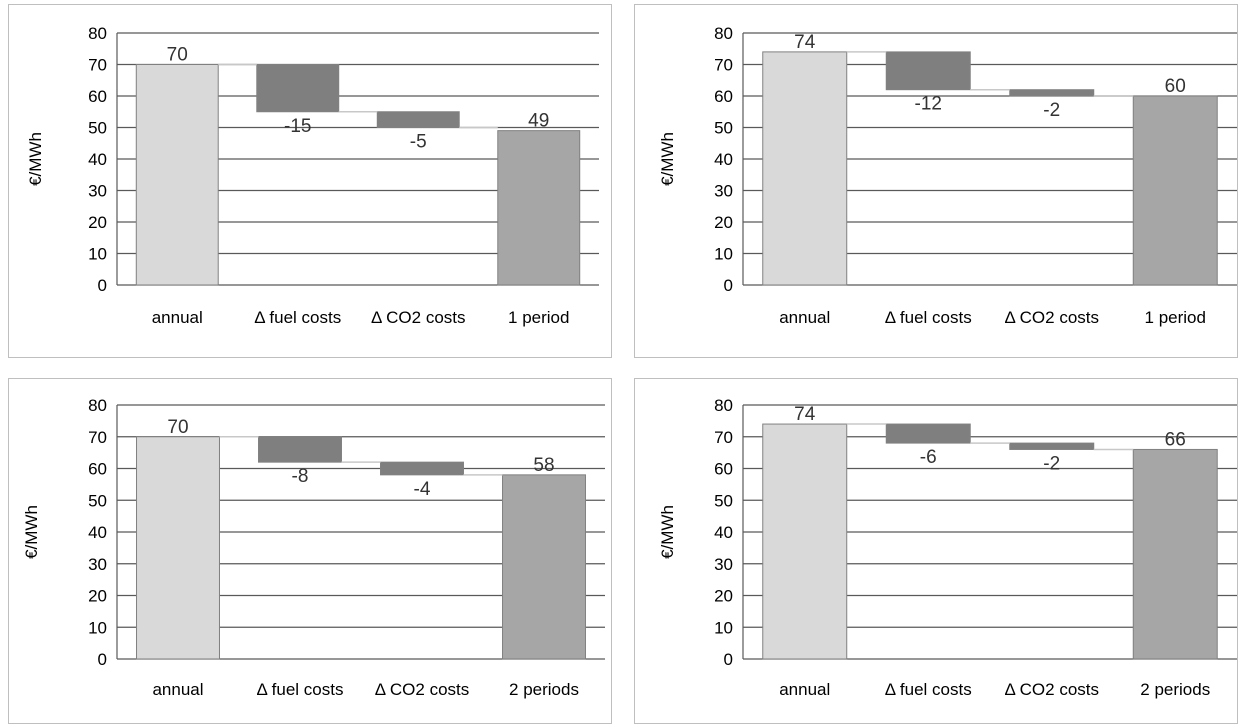 The width and height of the screenshot is (1241, 728). Describe the element at coordinates (300, 476) in the screenshot. I see `data-label: -8` at that location.